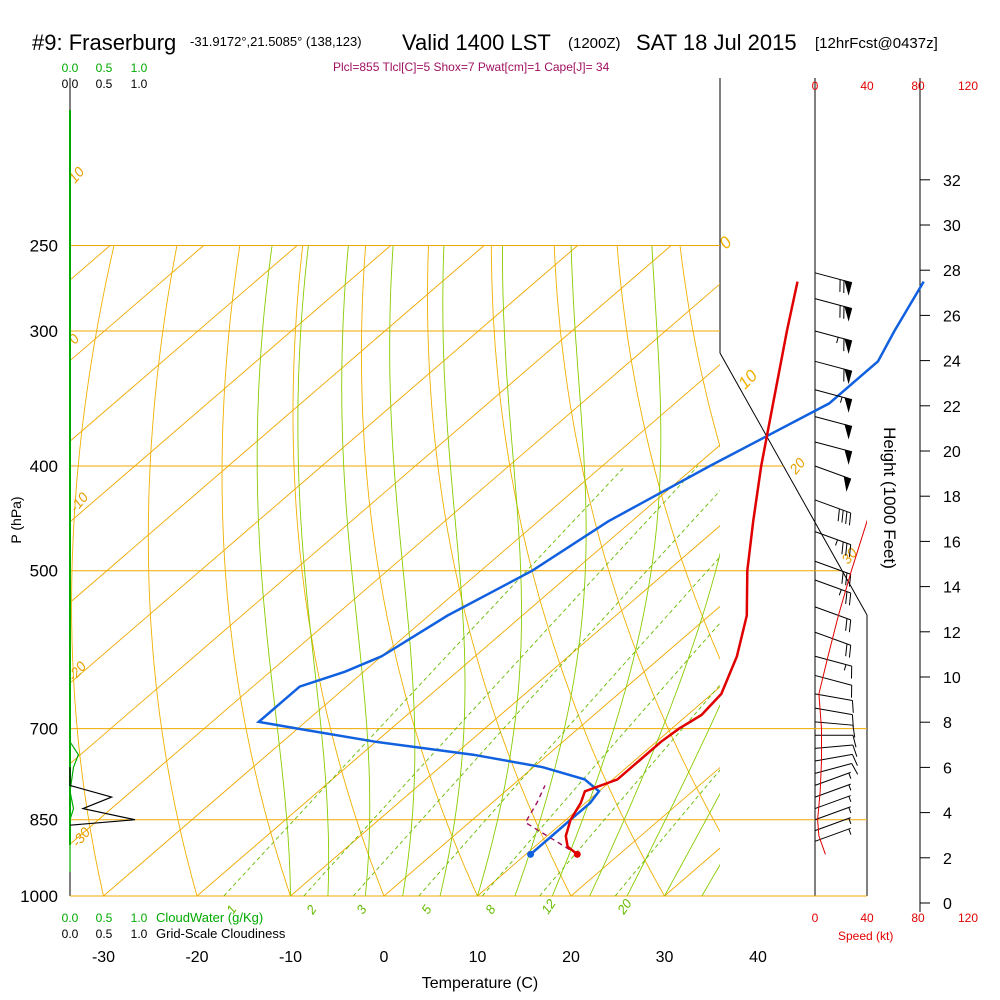  Describe the element at coordinates (104, 42) in the screenshot. I see `station-id: #9: Fraserburg` at that location.